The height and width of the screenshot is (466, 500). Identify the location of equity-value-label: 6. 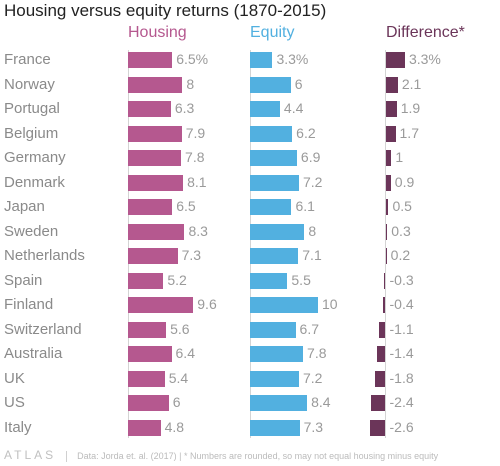
(298, 83).